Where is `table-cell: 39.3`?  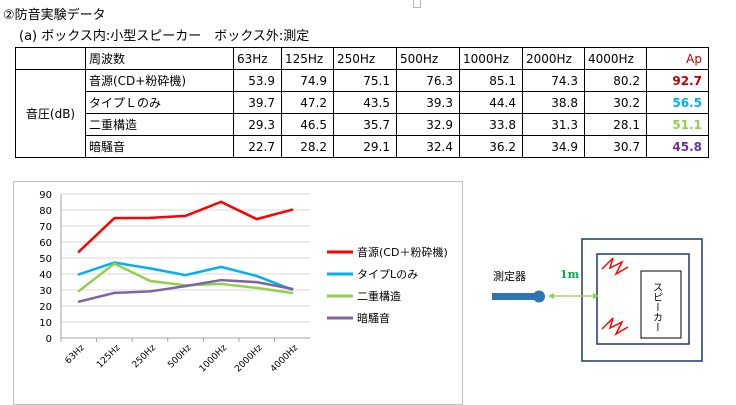 table-cell: 39.3 is located at coordinates (428, 102).